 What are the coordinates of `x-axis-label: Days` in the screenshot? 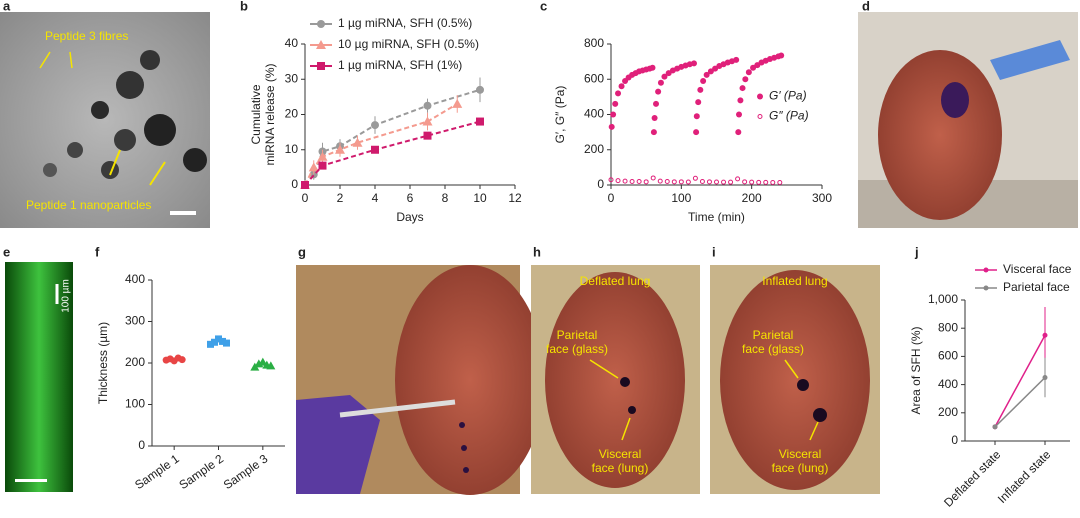 It's located at (409, 217).